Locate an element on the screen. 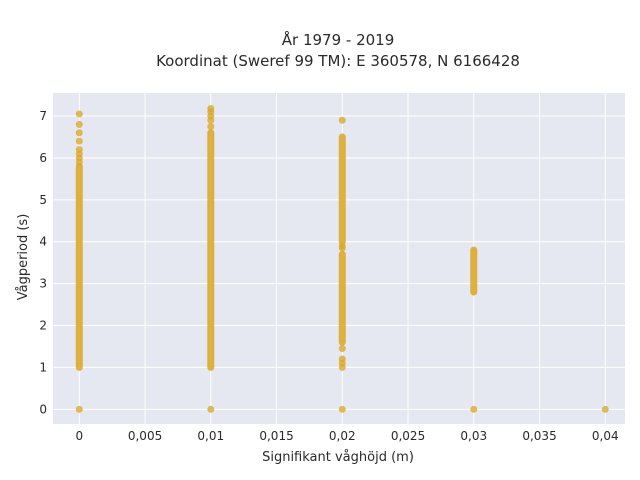 This screenshot has width=640, height=480. x-tick-label: 0,005 is located at coordinates (145, 436).